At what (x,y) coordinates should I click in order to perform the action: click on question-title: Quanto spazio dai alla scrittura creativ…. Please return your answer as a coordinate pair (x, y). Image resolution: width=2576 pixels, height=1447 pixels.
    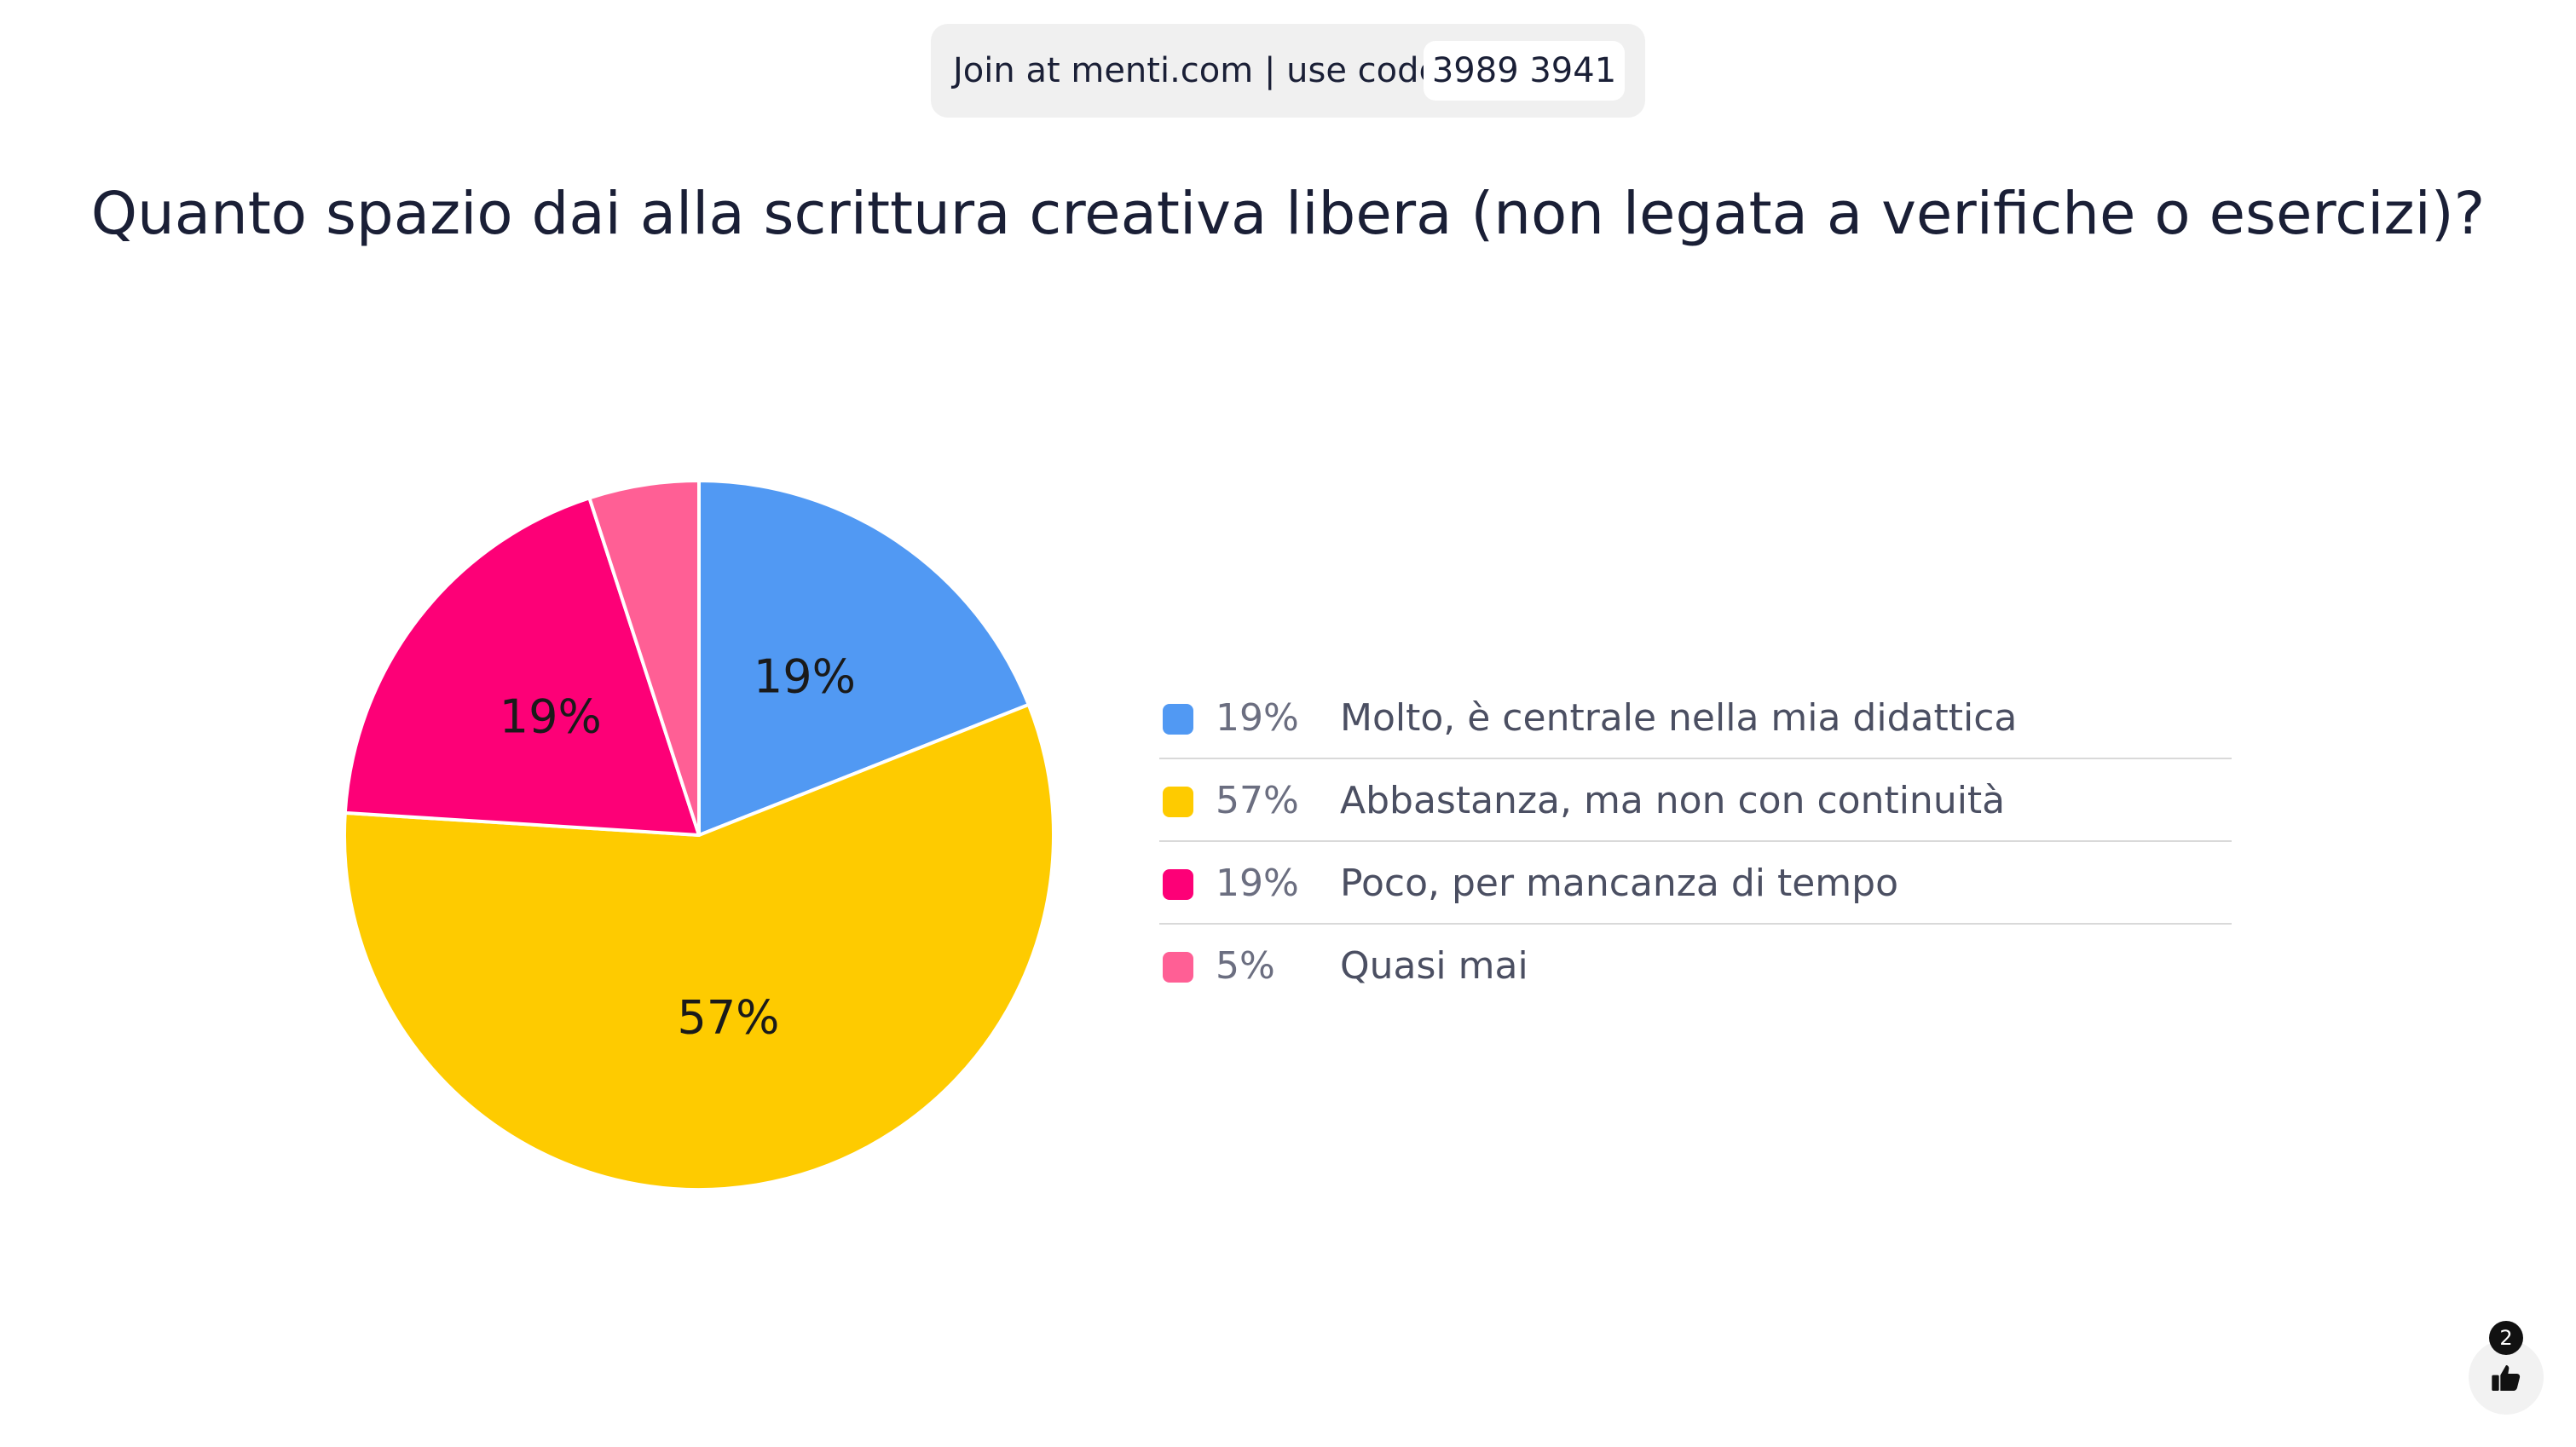
    Looking at the image, I should click on (1288, 214).